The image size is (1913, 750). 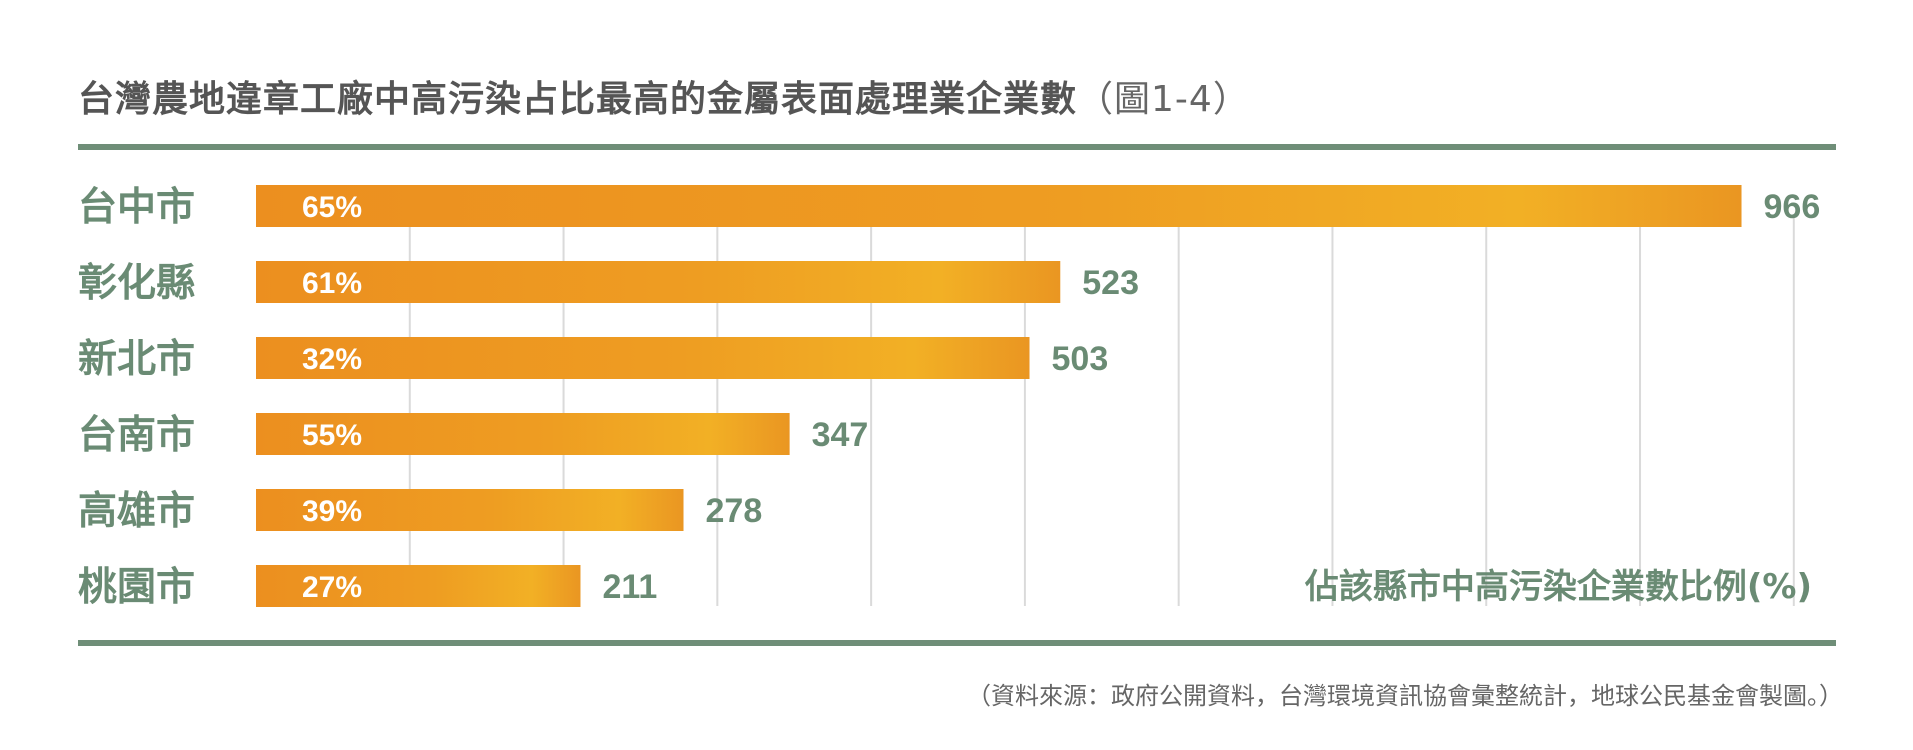 What do you see at coordinates (1405, 696) in the screenshot?
I see `source-note: （資料來源：政府公開資料，台灣環境資訊協會彙整統計，地球公民基金會製圖。）` at bounding box center [1405, 696].